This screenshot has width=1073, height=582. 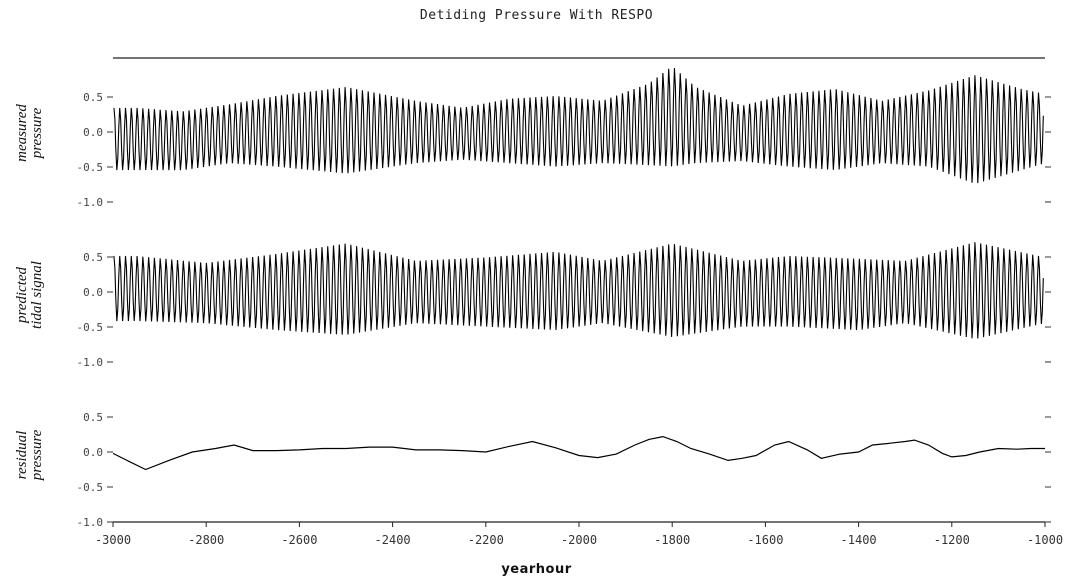 What do you see at coordinates (393, 540) in the screenshot?
I see `x-tick-label-3: -2400` at bounding box center [393, 540].